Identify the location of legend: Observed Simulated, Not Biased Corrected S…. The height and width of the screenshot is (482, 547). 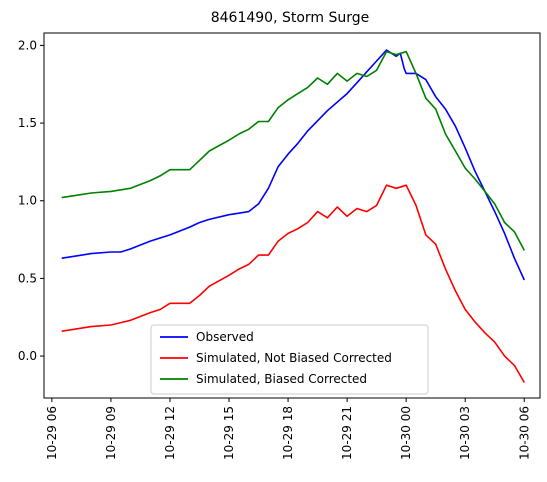
(289, 359).